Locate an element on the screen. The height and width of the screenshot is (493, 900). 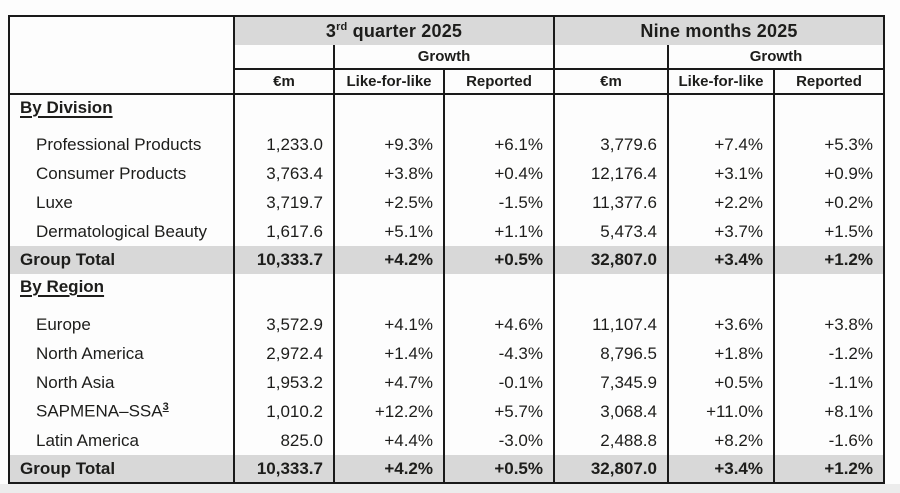
period-header-q3: 3rd quarter 2025 is located at coordinates (394, 30).